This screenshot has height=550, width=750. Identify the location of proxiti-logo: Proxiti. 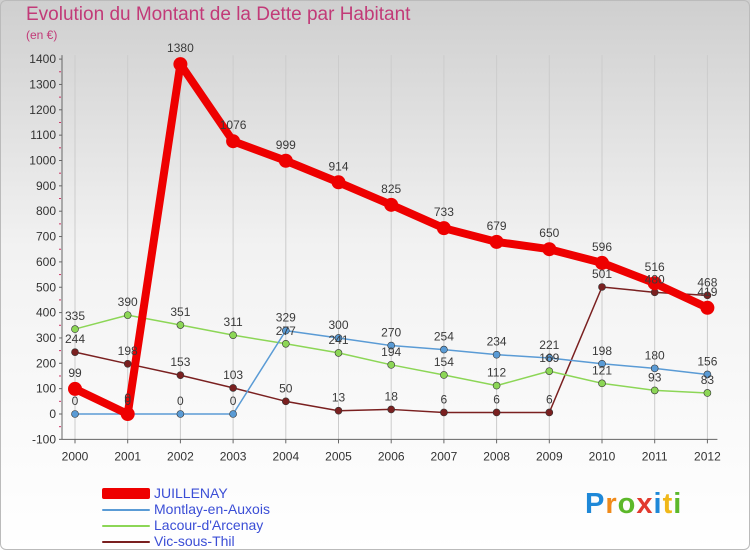
(633, 504).